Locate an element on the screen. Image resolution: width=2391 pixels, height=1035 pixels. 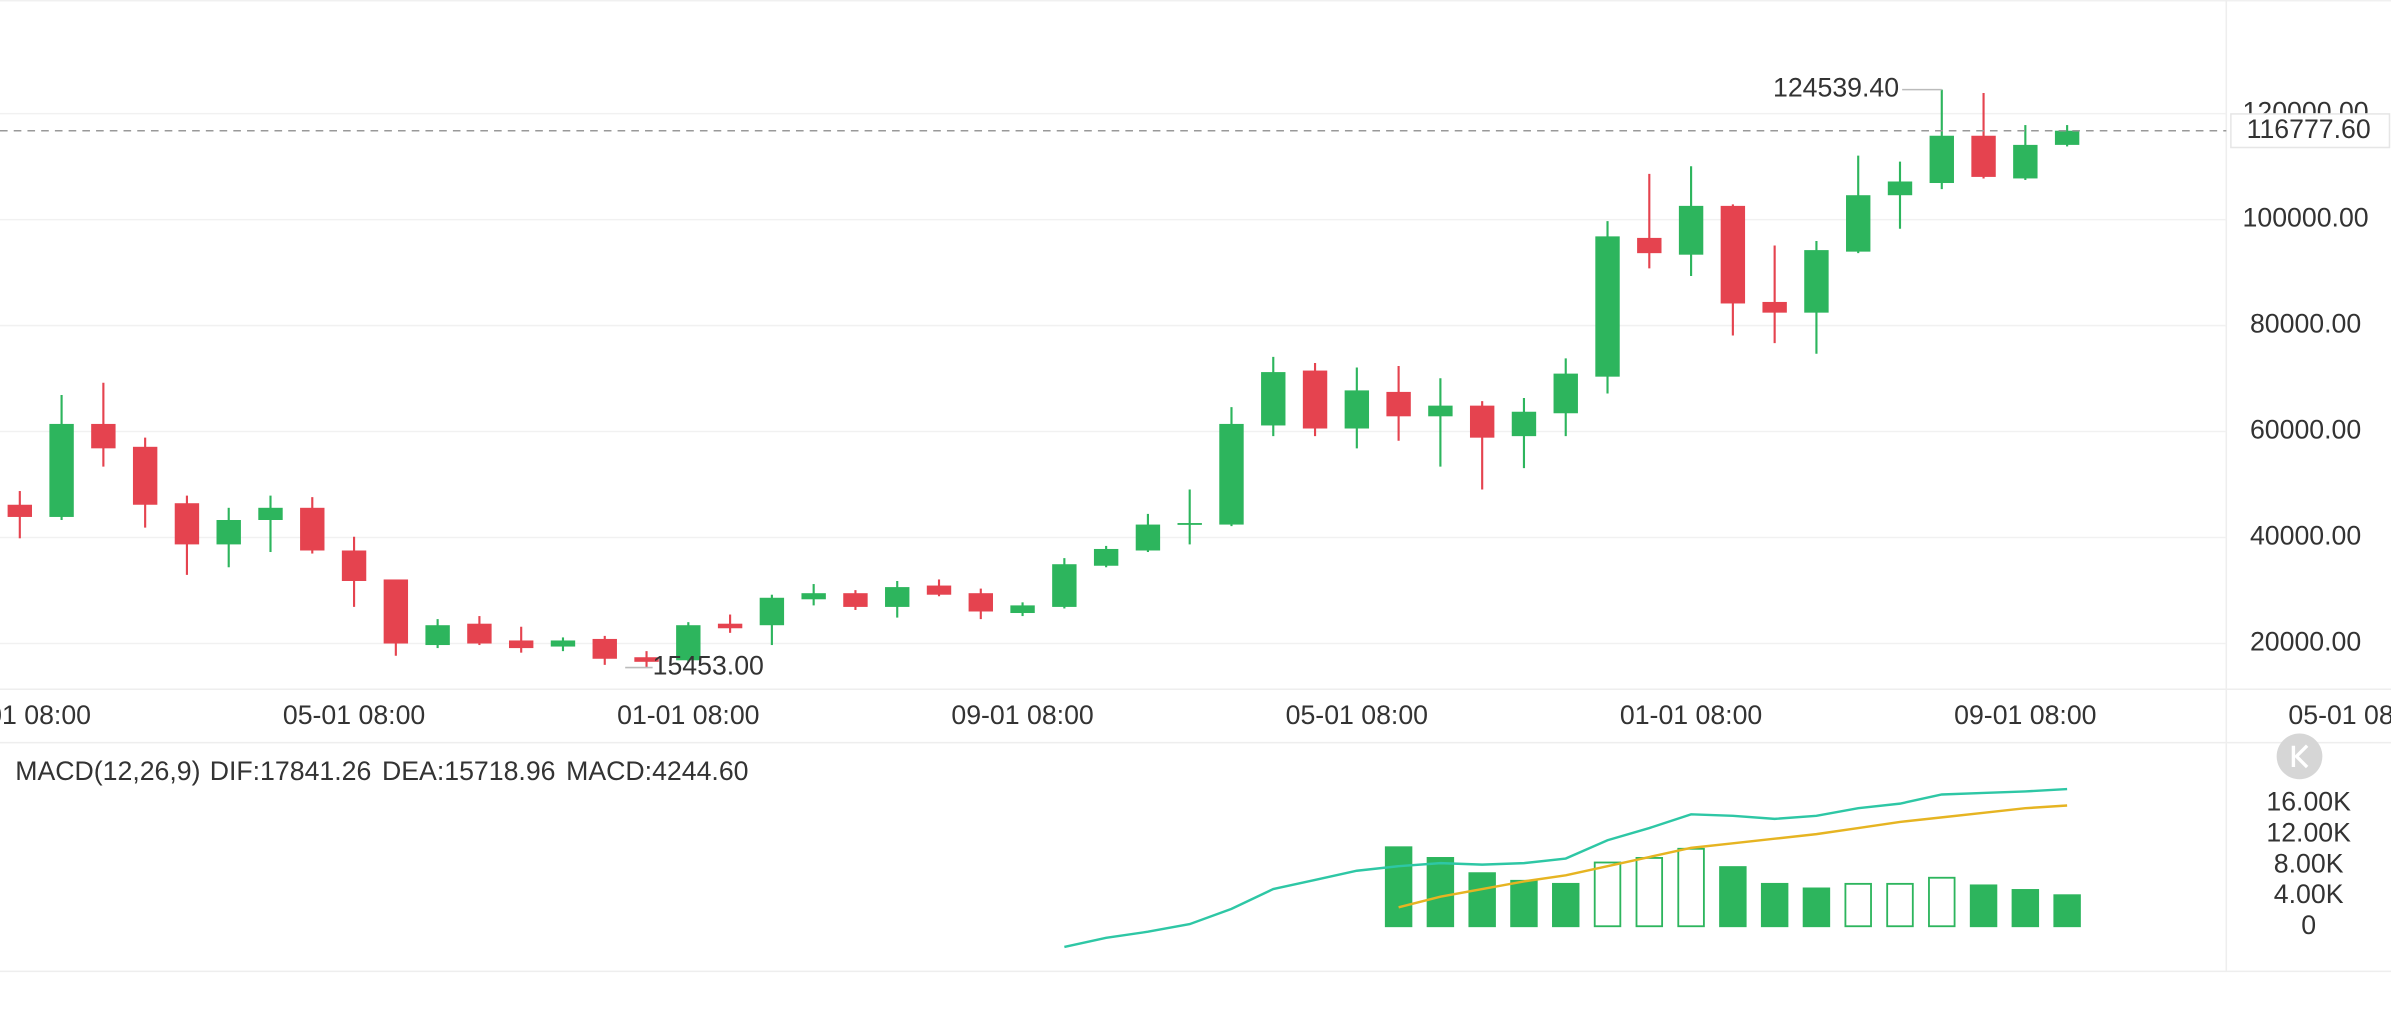
last-price-label: 116777.60 is located at coordinates (2309, 129).